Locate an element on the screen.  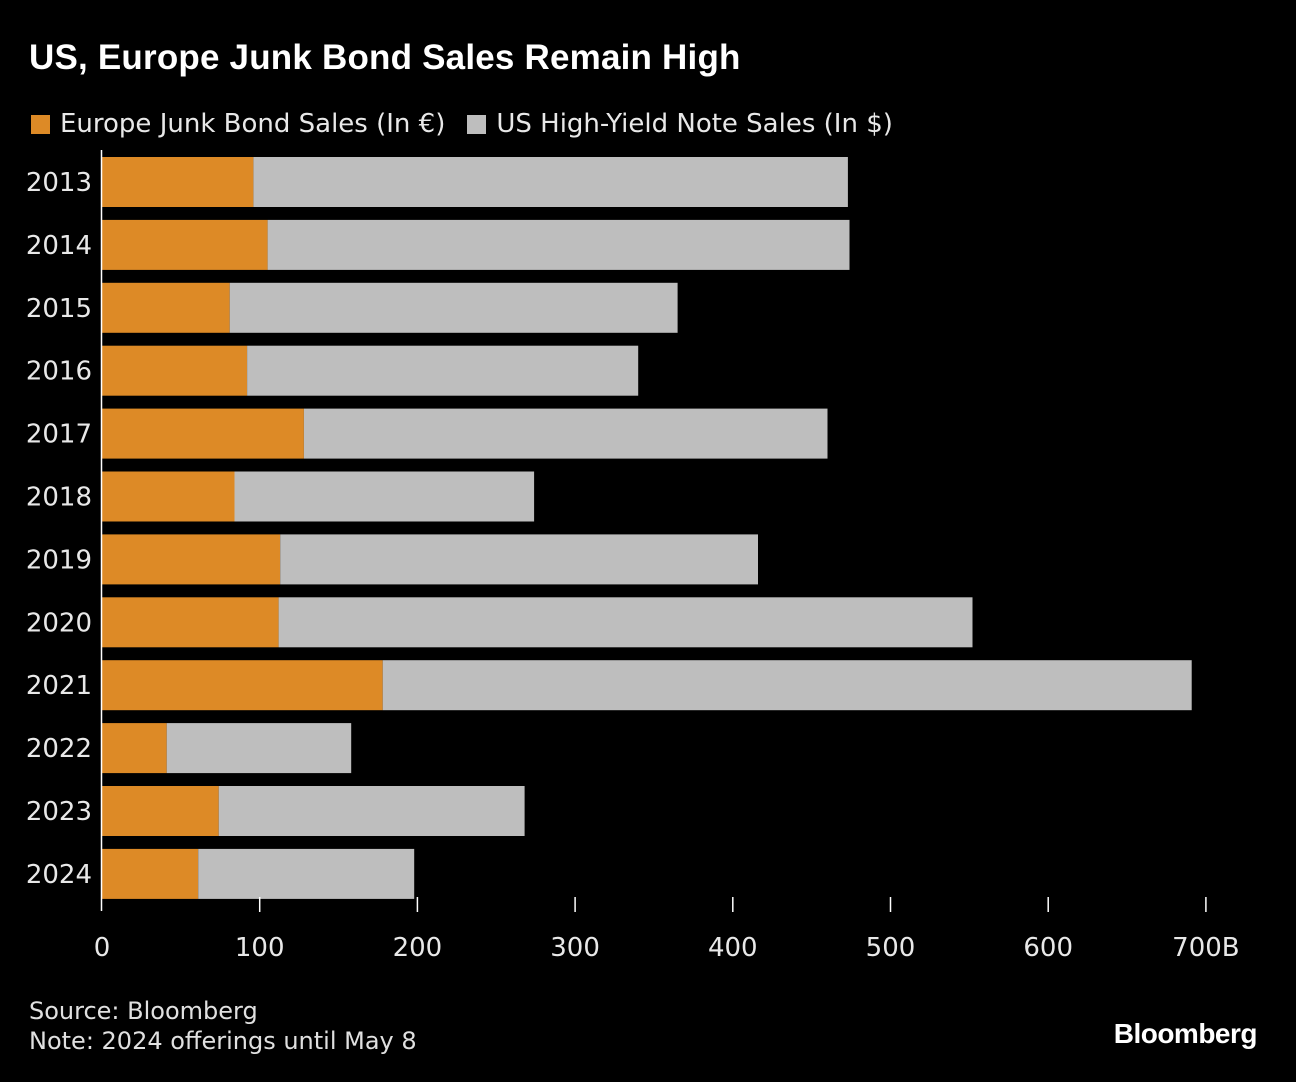
bar-us-2024 is located at coordinates (306, 873).